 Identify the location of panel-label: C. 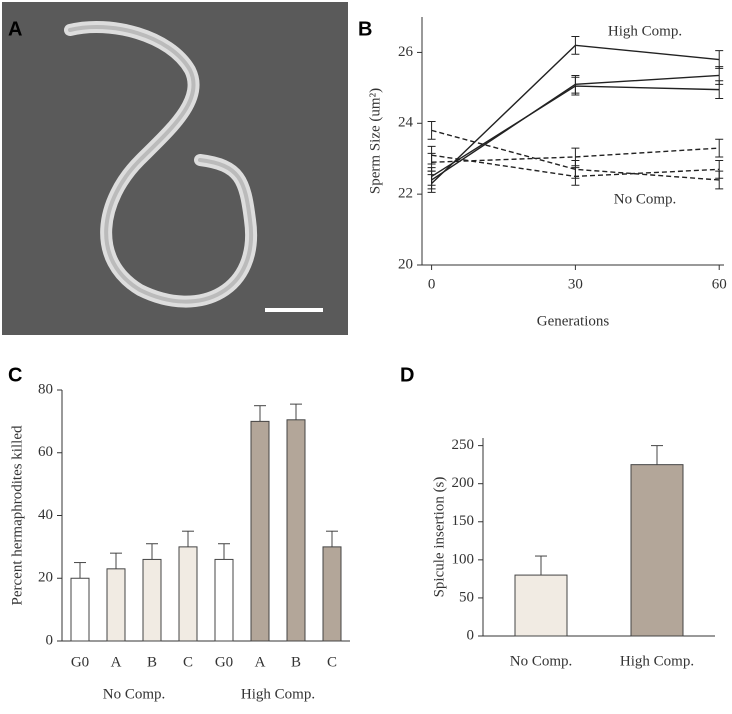
(15, 375).